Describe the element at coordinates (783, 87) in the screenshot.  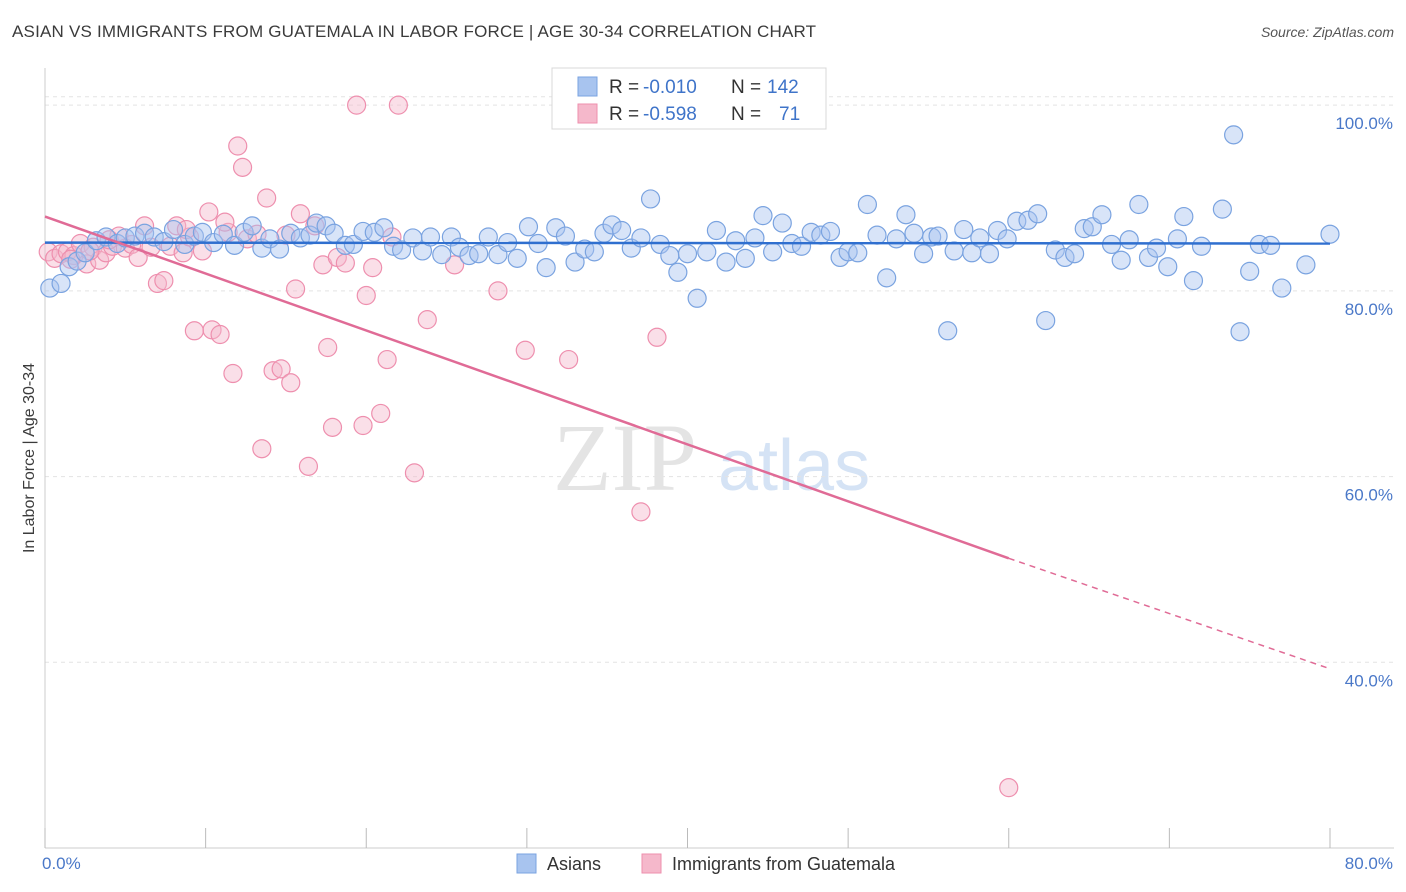
I see `legend-n-value-asians: 142` at that location.